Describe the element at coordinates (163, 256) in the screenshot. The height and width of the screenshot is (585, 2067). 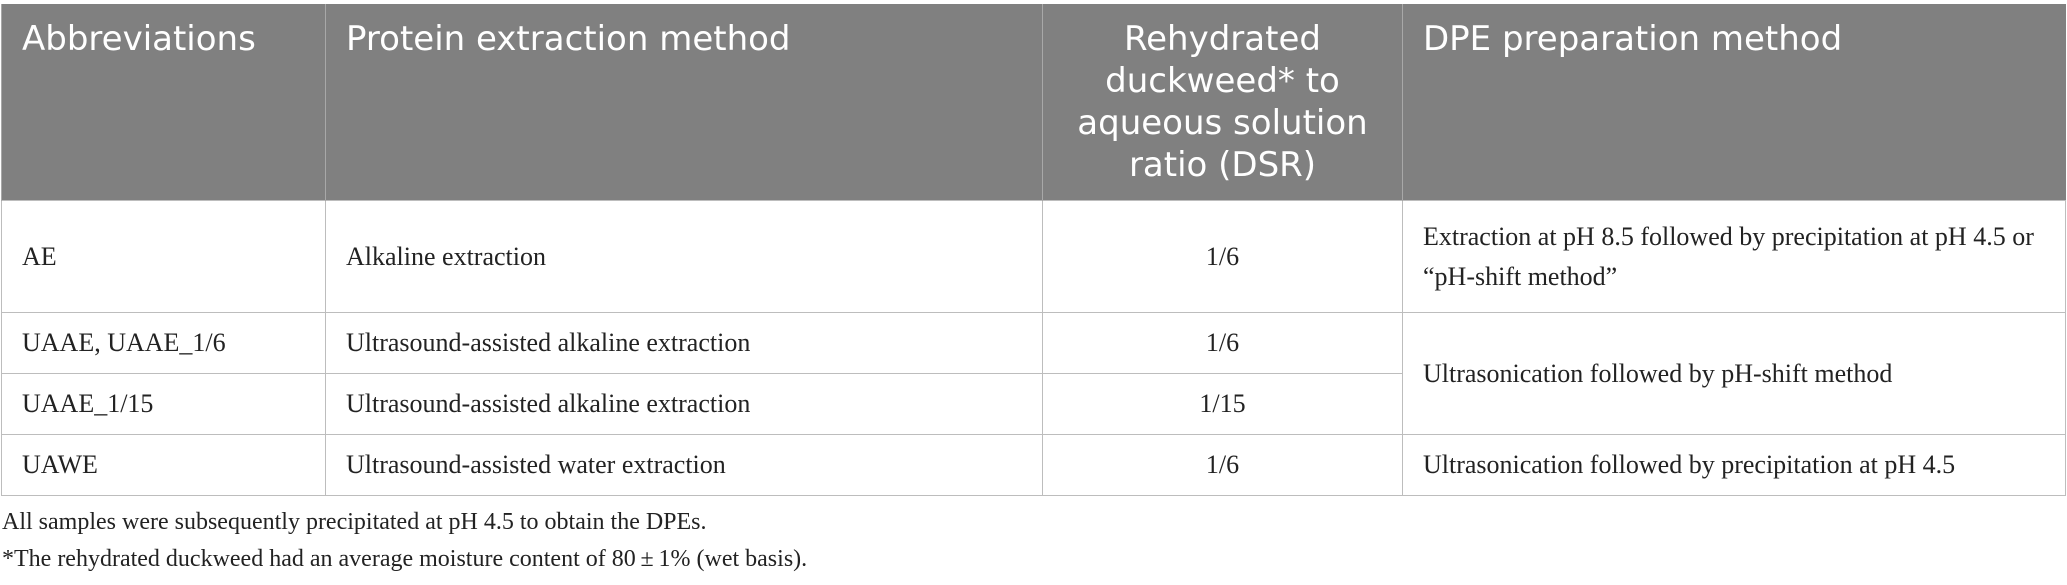
I see `cell: AE` at that location.